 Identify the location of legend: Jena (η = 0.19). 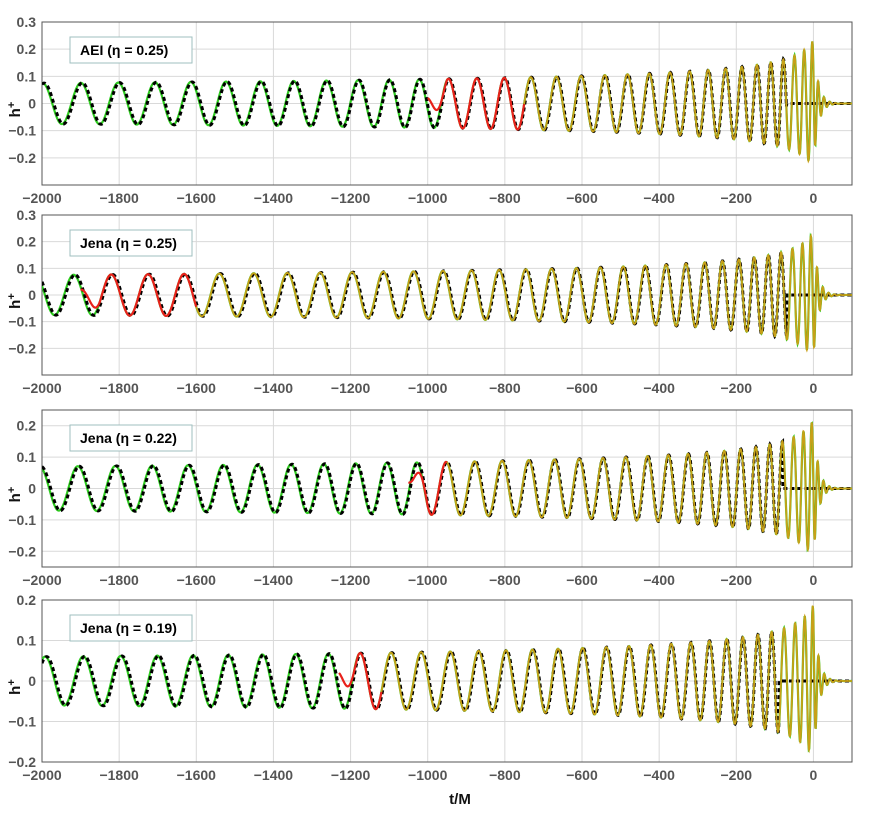
(131, 628).